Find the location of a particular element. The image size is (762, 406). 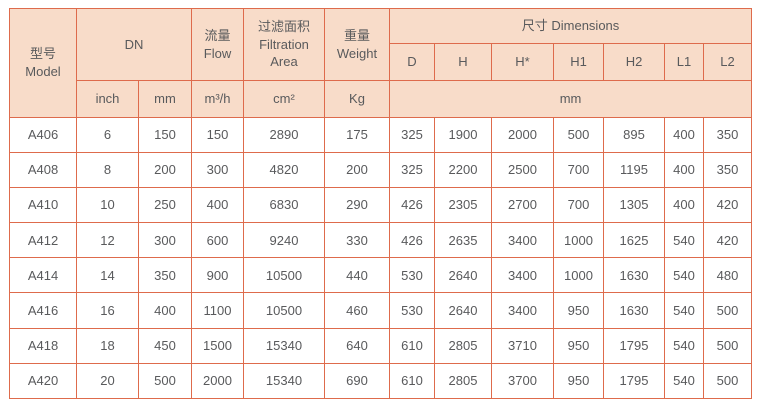

value-cell: 150 is located at coordinates (217, 135).